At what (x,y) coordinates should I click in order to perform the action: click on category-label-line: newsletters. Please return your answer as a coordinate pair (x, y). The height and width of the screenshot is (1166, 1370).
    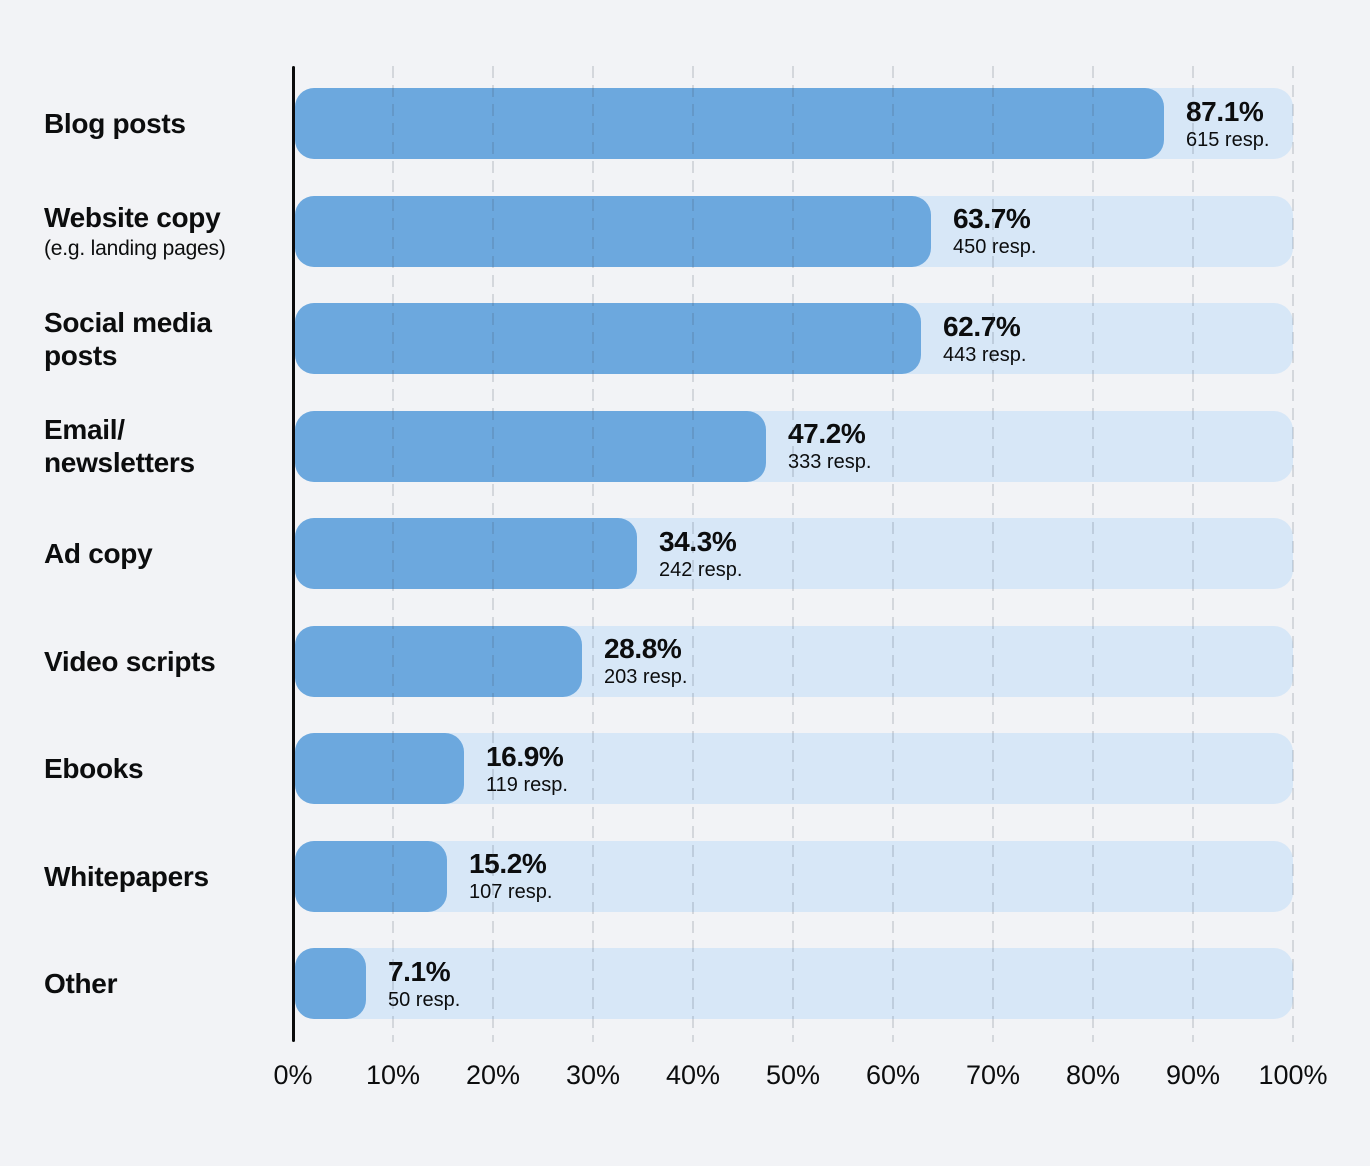
    Looking at the image, I should click on (119, 462).